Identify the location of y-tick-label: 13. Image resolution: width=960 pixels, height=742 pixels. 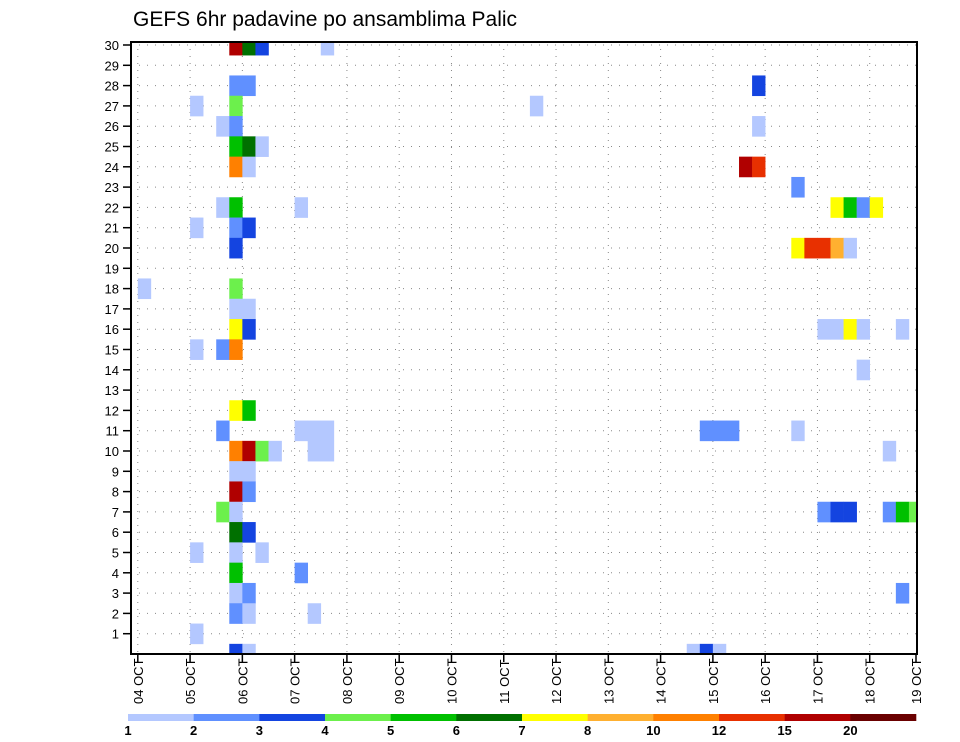
(112, 390).